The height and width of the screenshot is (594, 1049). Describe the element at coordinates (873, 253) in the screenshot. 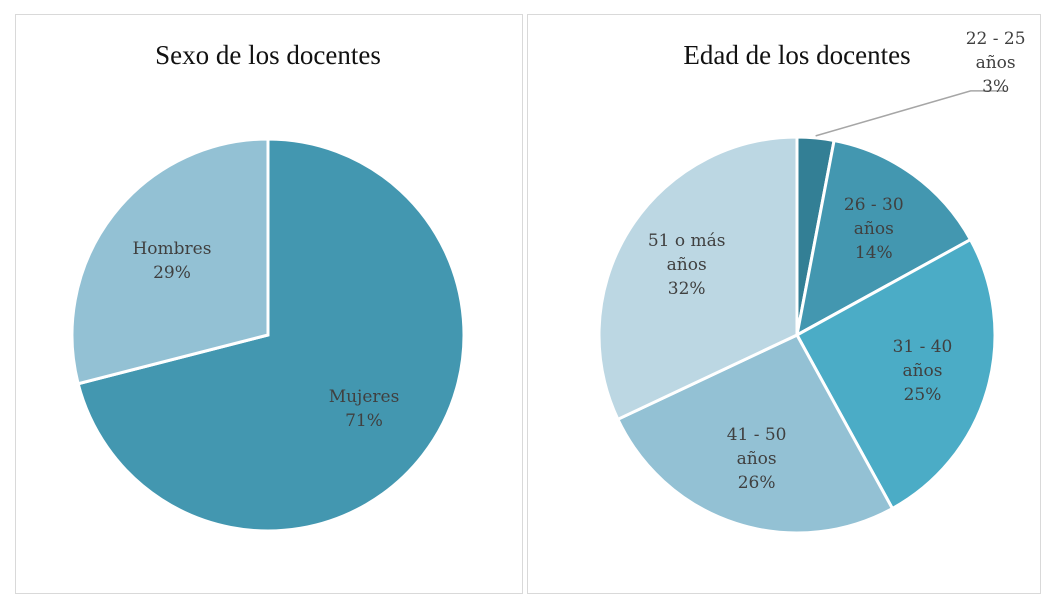

I see `label-value: 14%` at that location.